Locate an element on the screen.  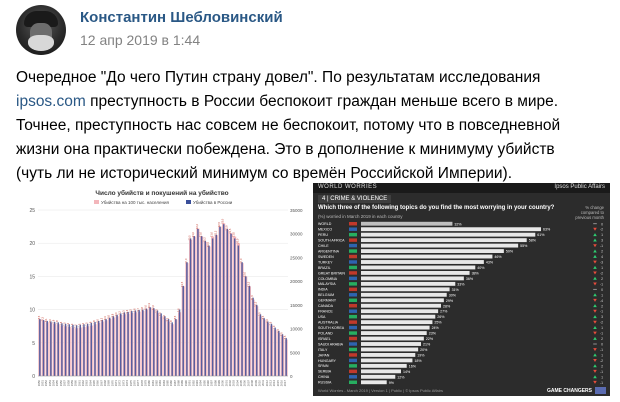
bar-value-label: 7,6 is located at coordinates (270, 323).